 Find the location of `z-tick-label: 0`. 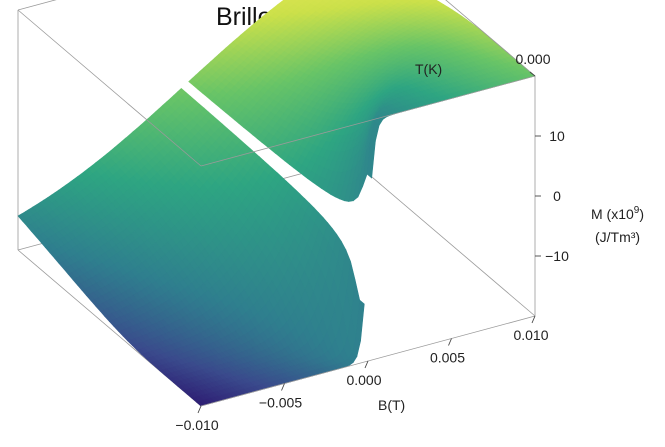

z-tick-label: 0 is located at coordinates (557, 196).